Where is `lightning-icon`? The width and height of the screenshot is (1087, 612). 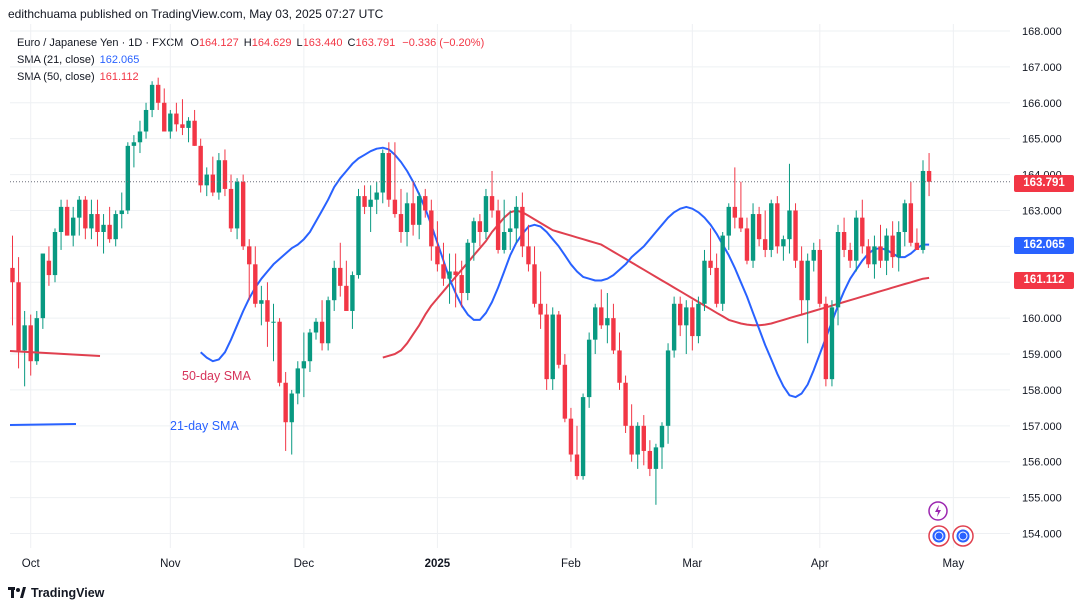
lightning-icon is located at coordinates (938, 511).